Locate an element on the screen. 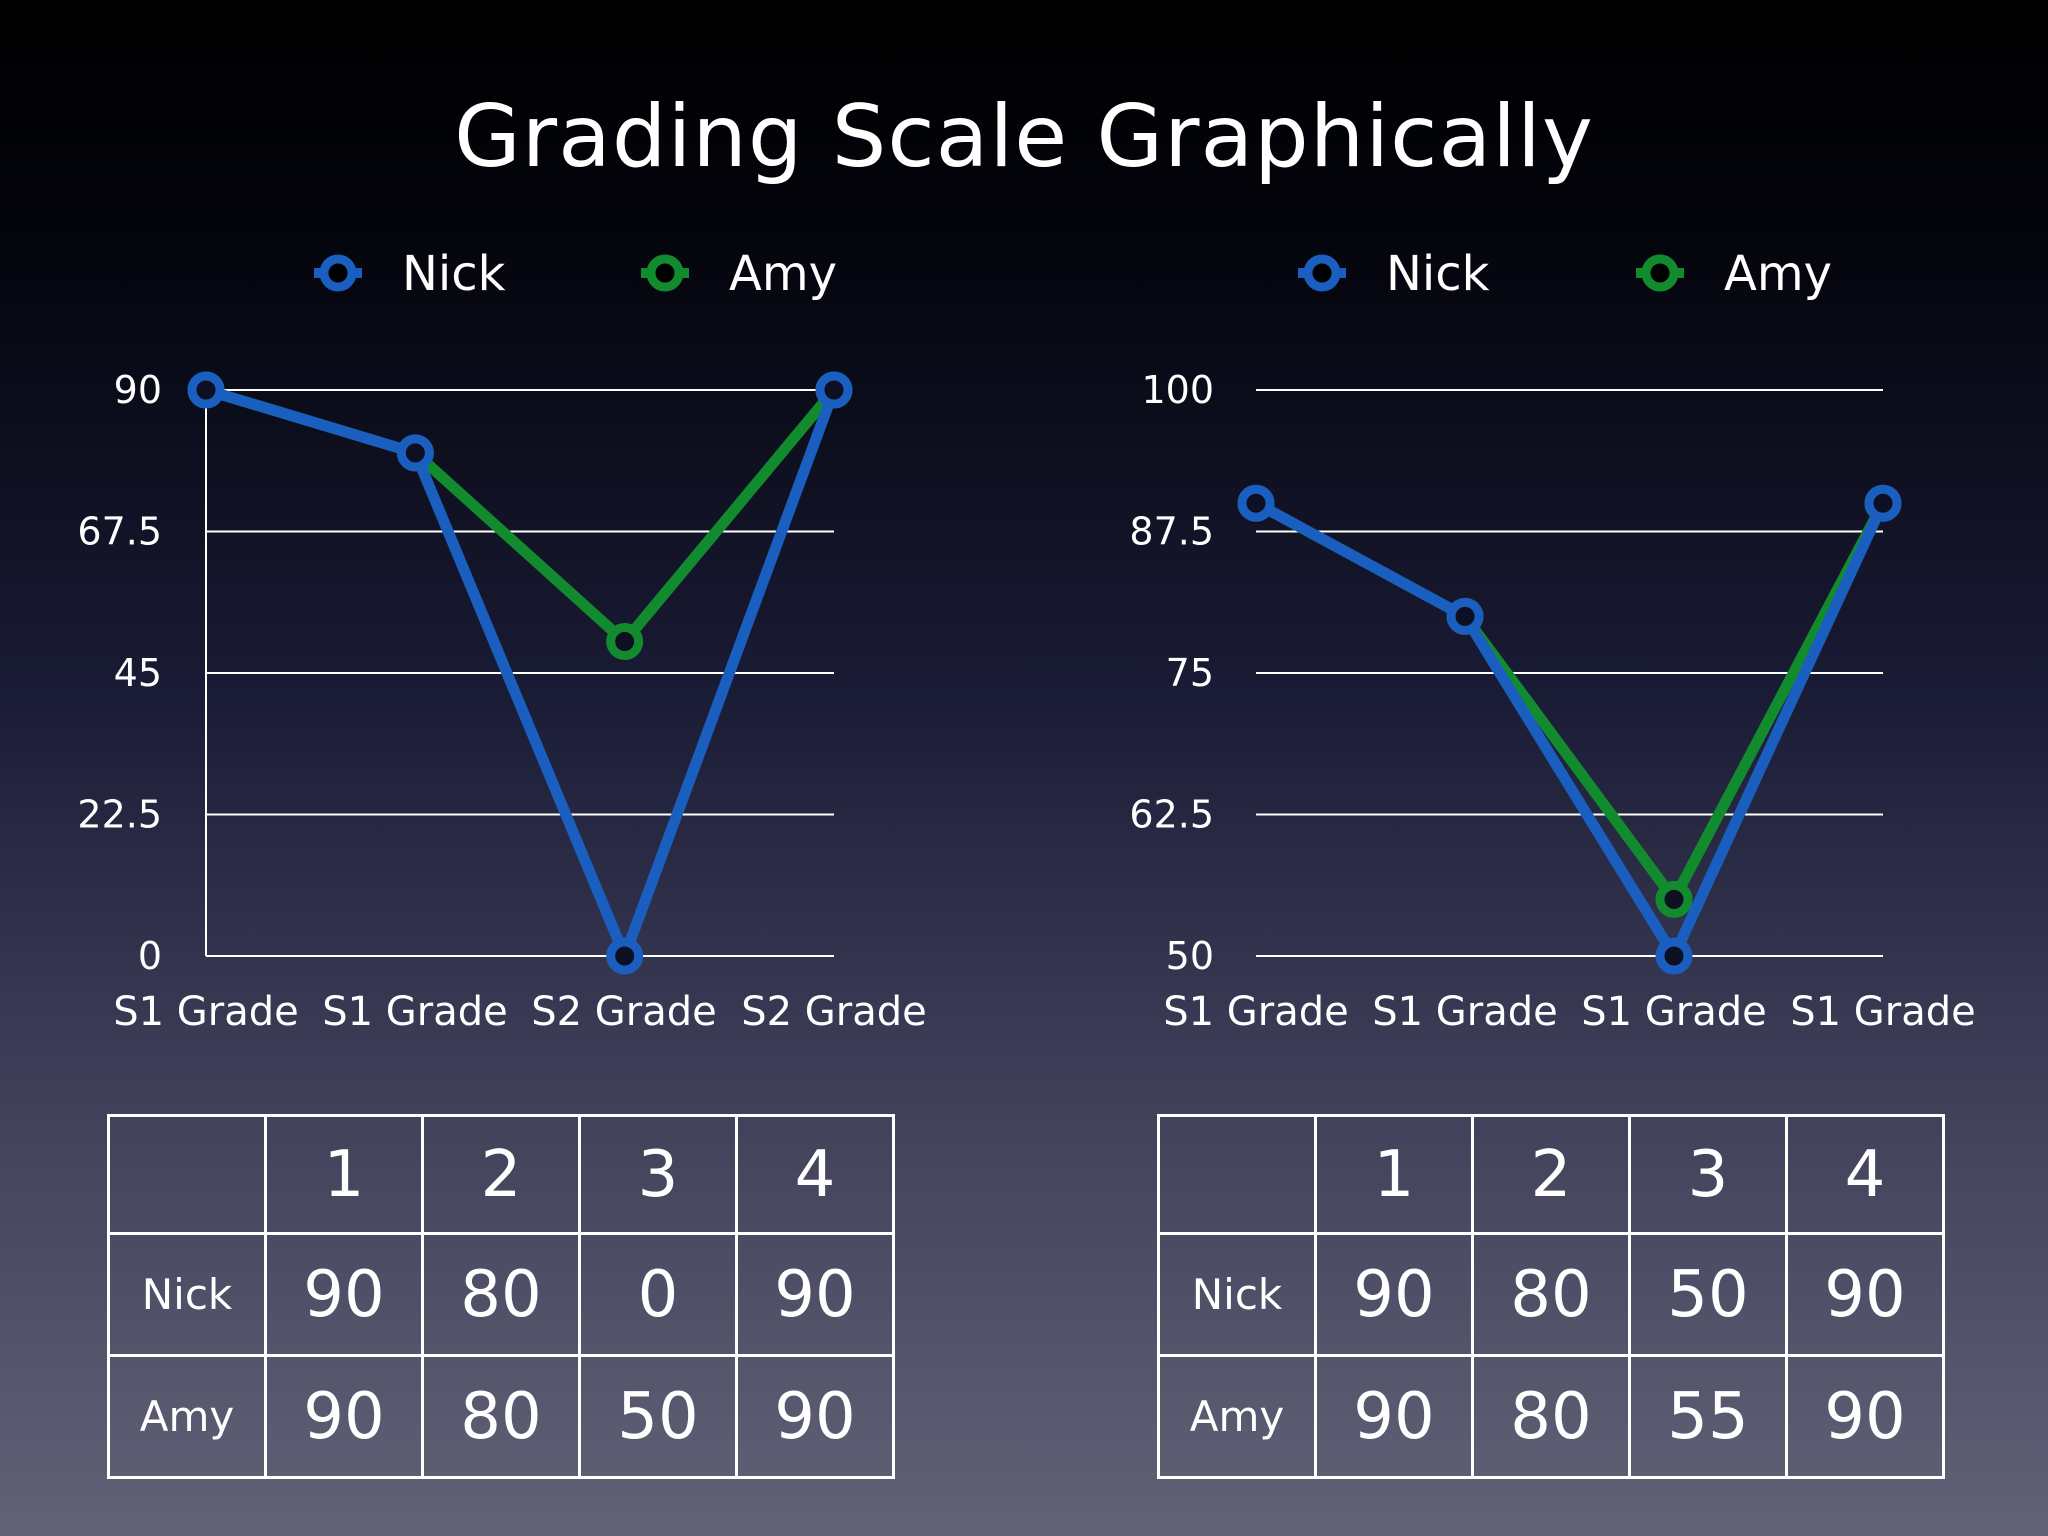  y-tick-label: 0 is located at coordinates (150, 956).